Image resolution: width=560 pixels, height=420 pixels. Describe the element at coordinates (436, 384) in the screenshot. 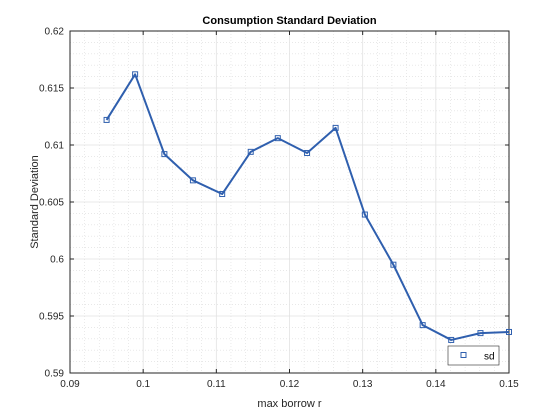

I see `x-tick-label: 0.14` at that location.